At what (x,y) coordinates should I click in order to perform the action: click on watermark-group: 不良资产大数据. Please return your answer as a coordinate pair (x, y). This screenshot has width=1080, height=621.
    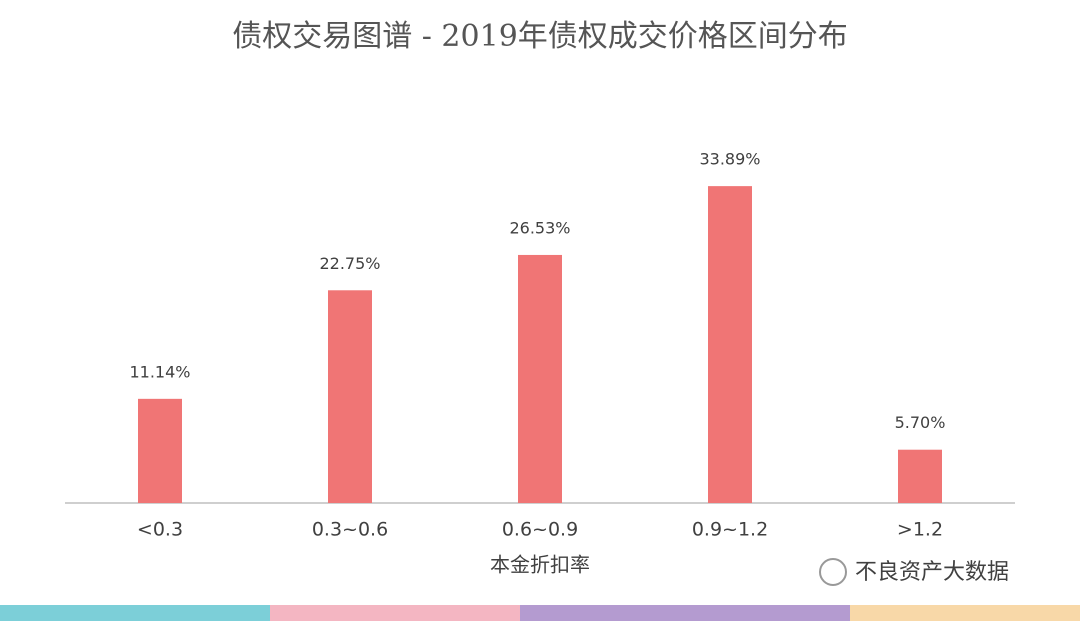
    Looking at the image, I should click on (914, 572).